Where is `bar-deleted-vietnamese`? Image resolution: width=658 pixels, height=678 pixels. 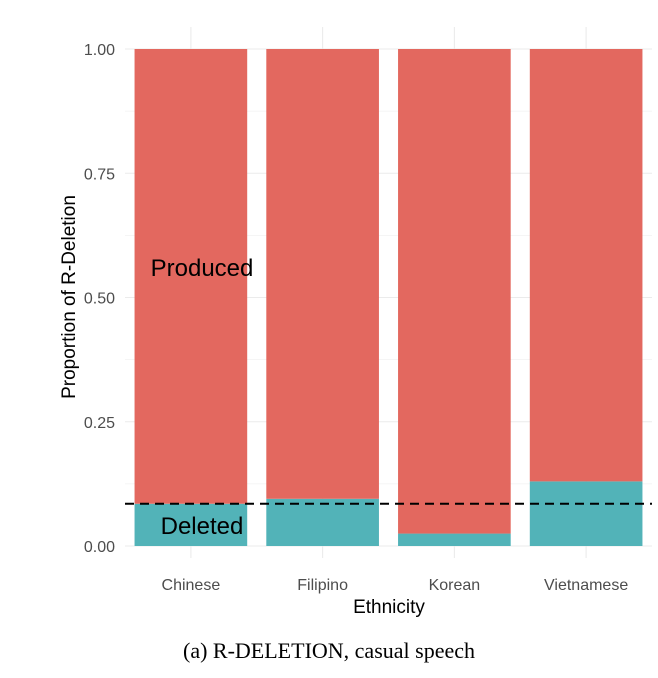 bar-deleted-vietnamese is located at coordinates (586, 513).